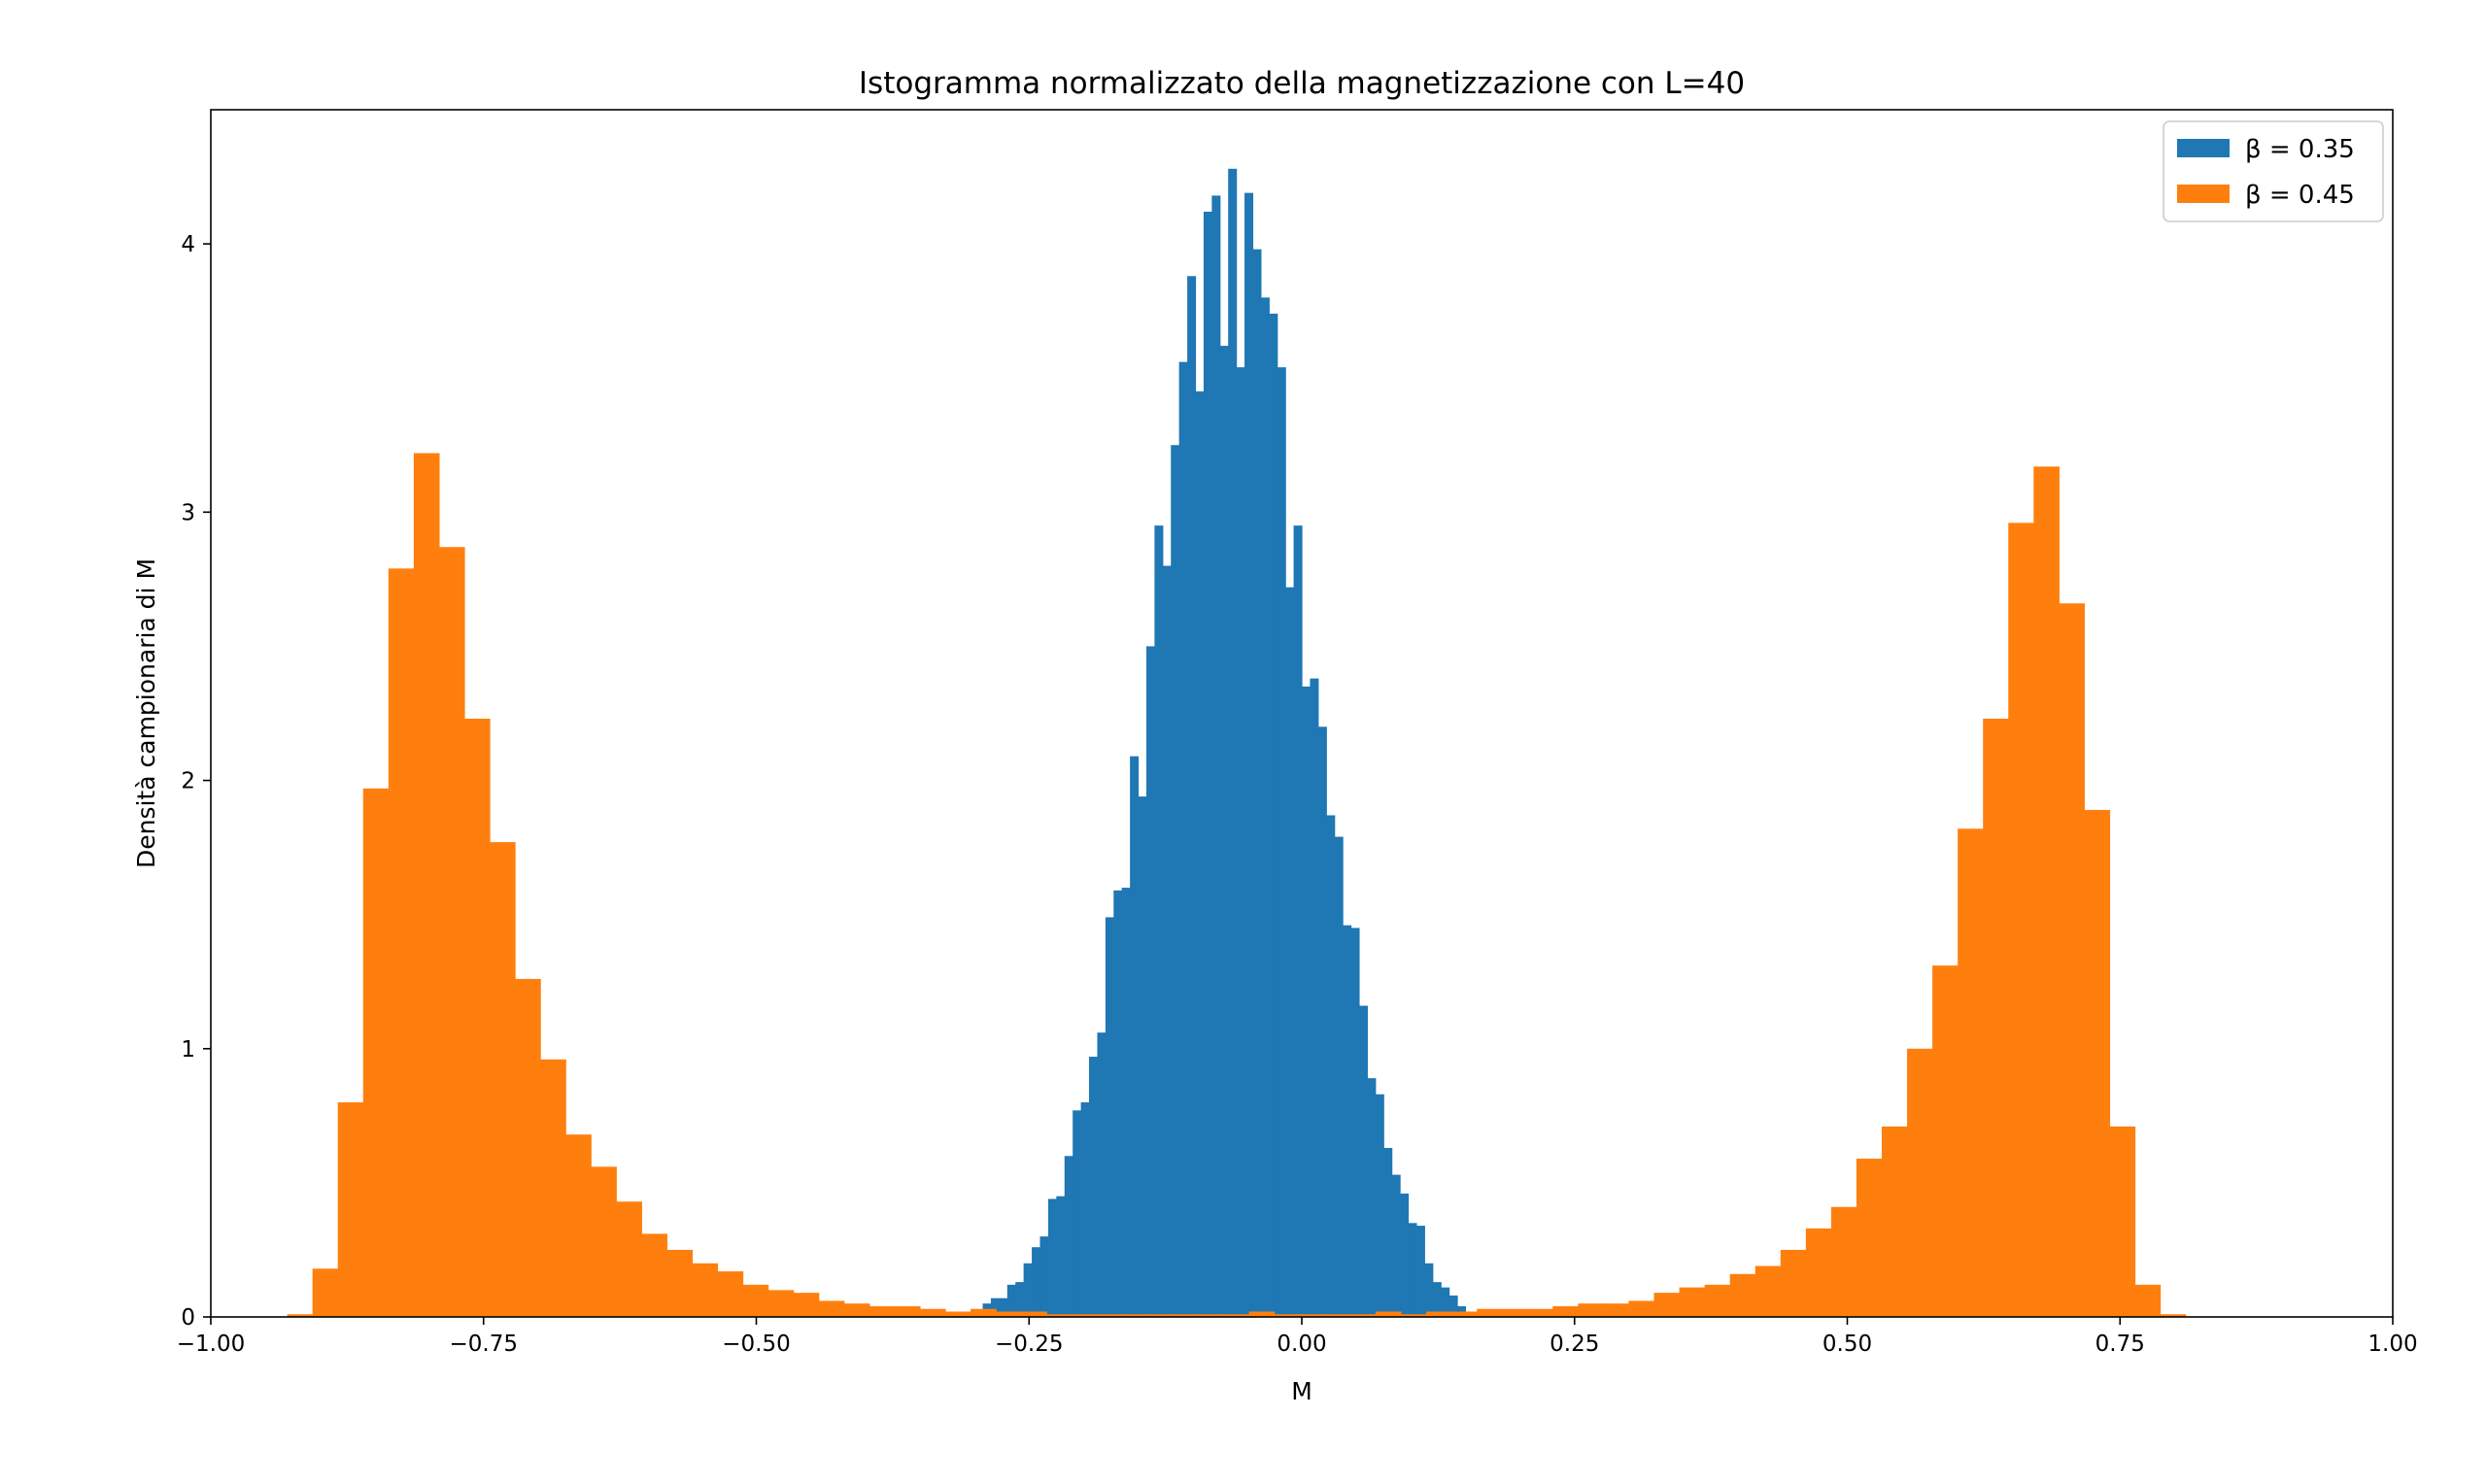  Describe the element at coordinates (2392, 1344) in the screenshot. I see `x-tick-label: 1.00` at that location.